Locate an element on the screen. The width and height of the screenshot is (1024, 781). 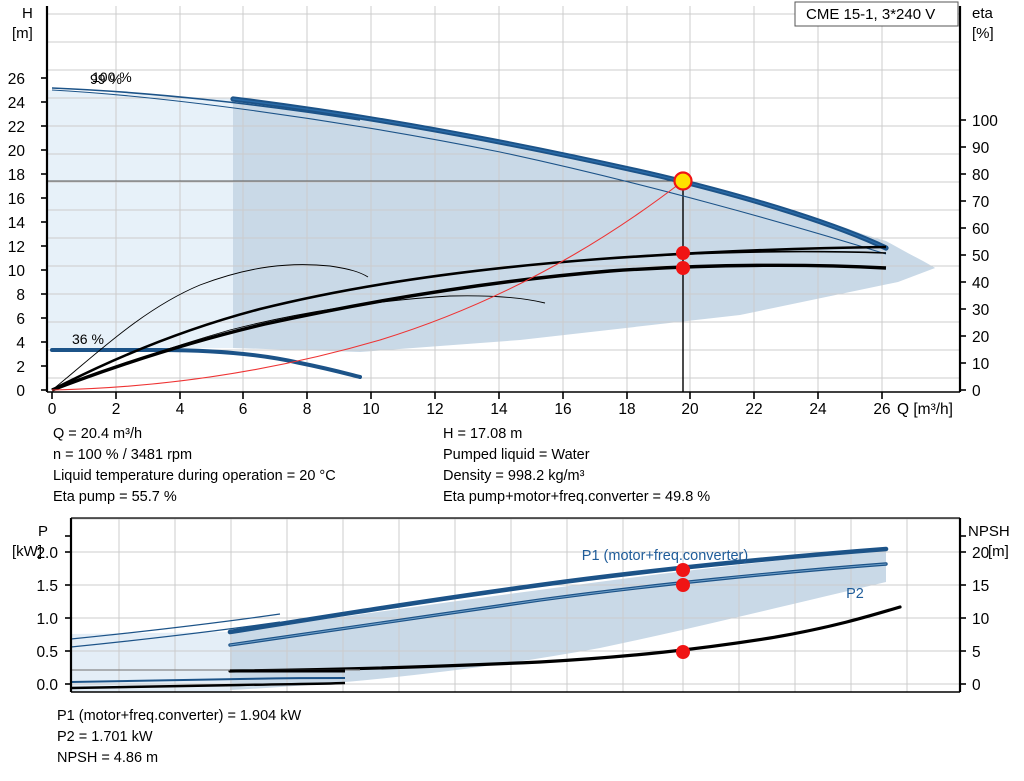
legend-p2: P2 is located at coordinates (855, 594).